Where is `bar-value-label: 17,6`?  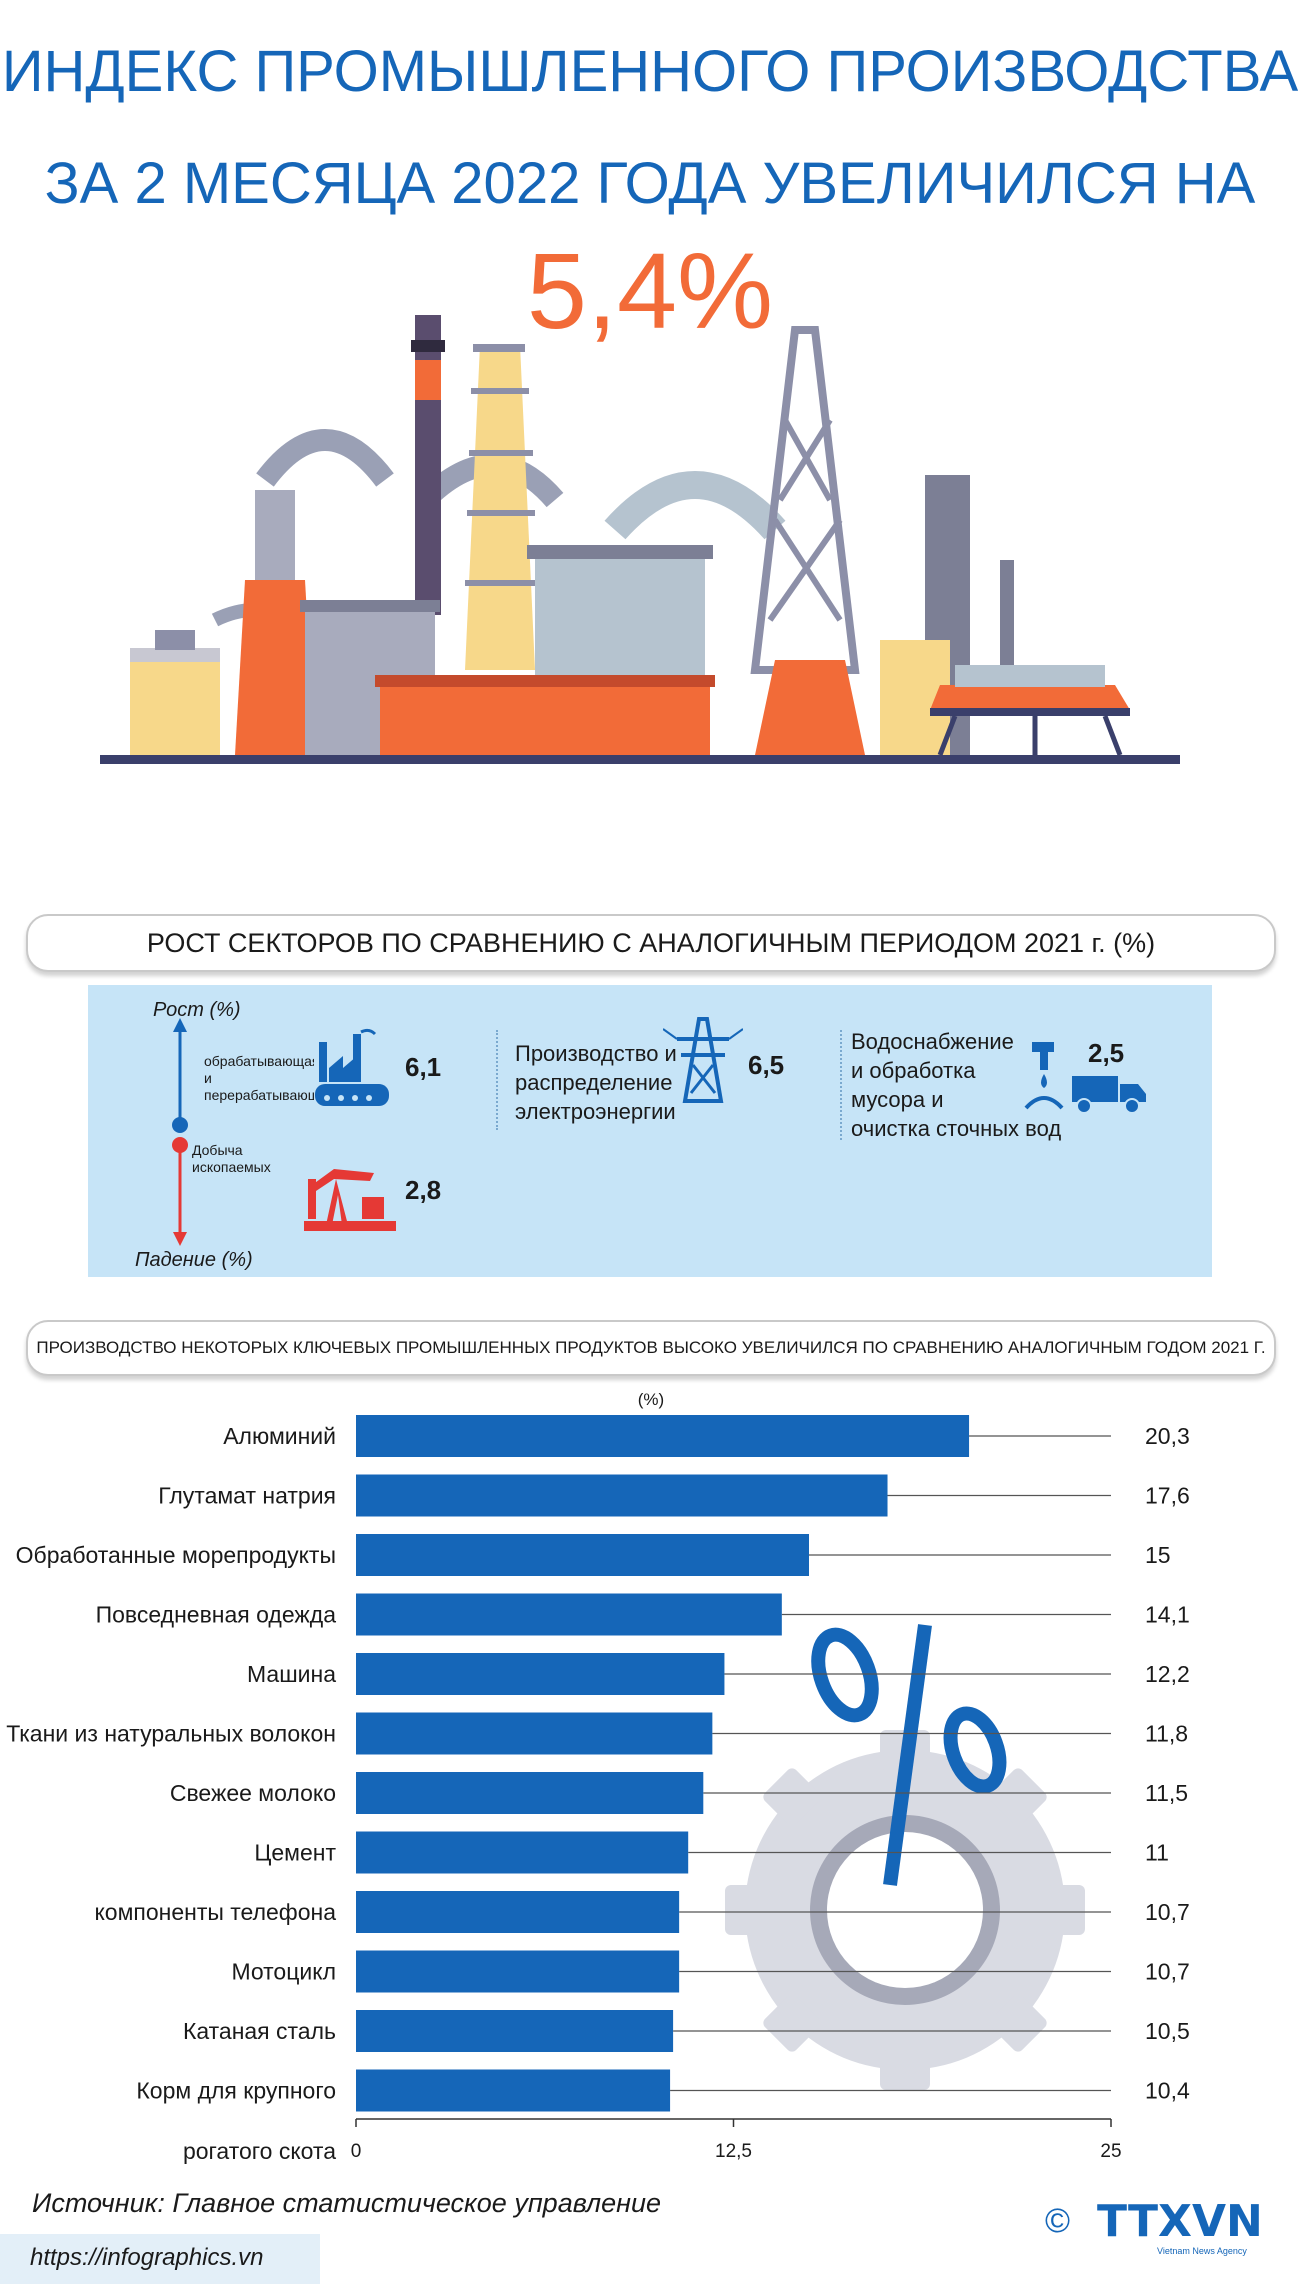
bar-value-label: 17,6 is located at coordinates (1167, 1496).